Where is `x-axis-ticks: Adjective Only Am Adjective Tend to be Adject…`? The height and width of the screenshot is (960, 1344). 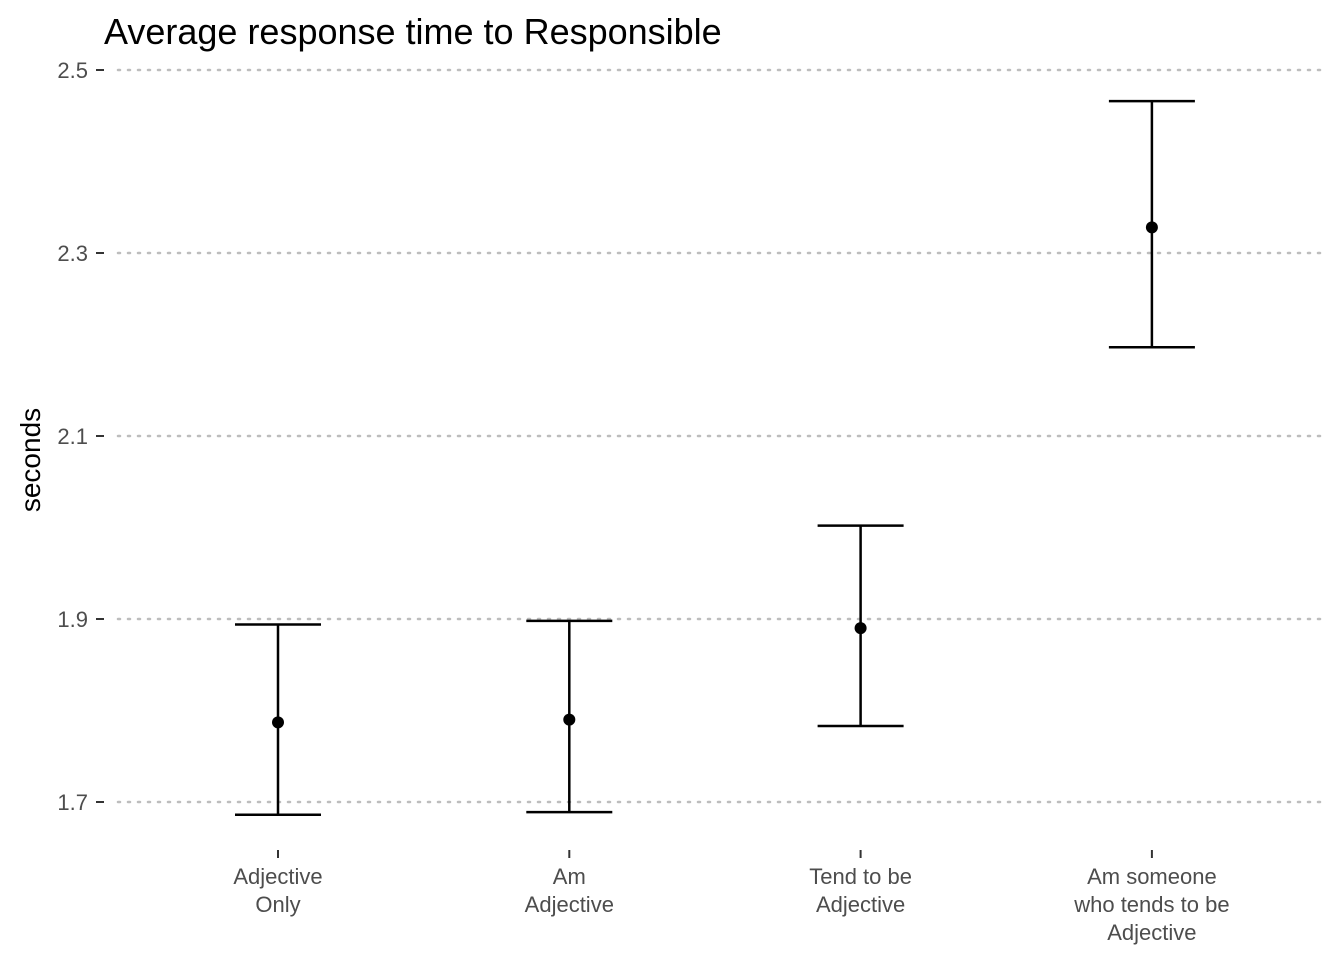
x-axis-ticks: Adjective Only Am Adjective Tend to be Adject… is located at coordinates (731, 897).